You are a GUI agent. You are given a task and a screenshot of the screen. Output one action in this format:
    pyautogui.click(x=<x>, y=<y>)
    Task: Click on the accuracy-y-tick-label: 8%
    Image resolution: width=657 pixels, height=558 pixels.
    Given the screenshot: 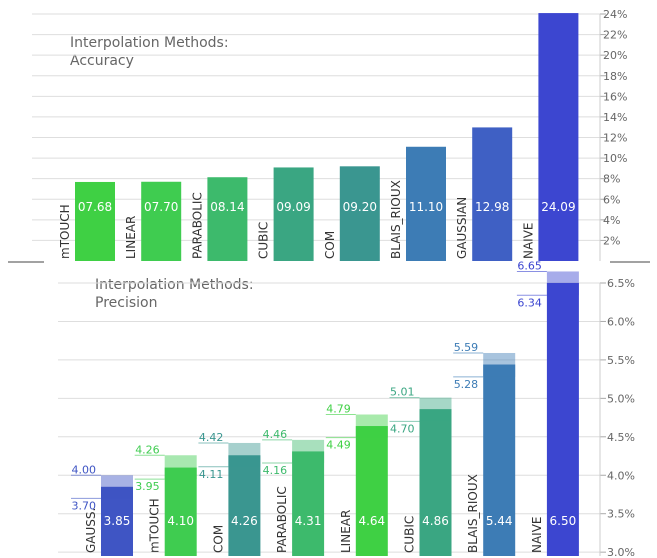 What is the action you would take?
    pyautogui.click(x=611, y=179)
    